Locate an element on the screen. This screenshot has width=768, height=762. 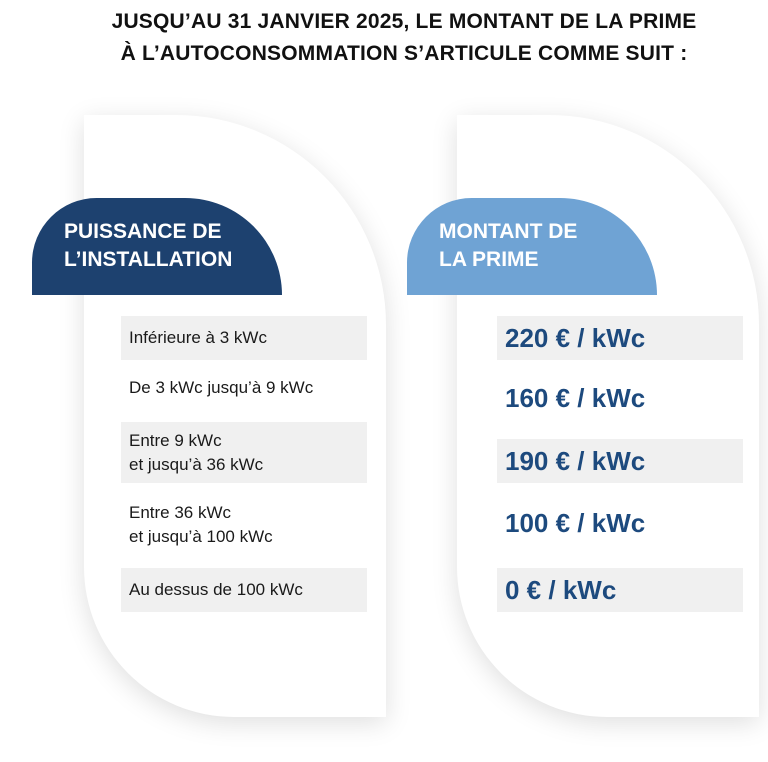
amount-header-line-2: LA PRIME is located at coordinates (489, 259).